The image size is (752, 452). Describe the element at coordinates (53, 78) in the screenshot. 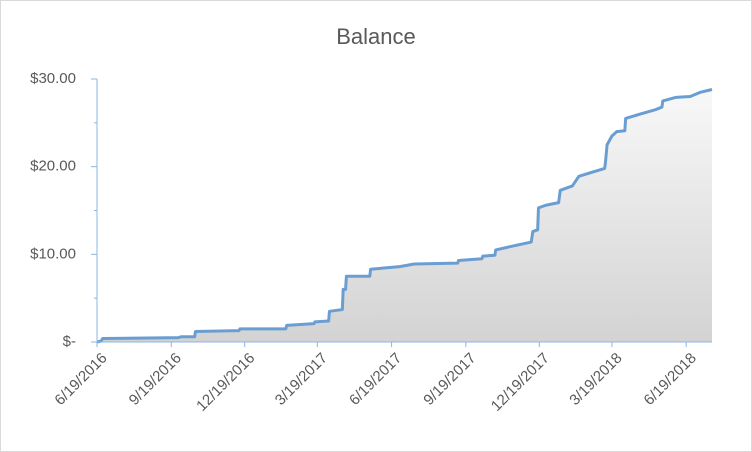

I see `y-tick-label: $30.00` at that location.